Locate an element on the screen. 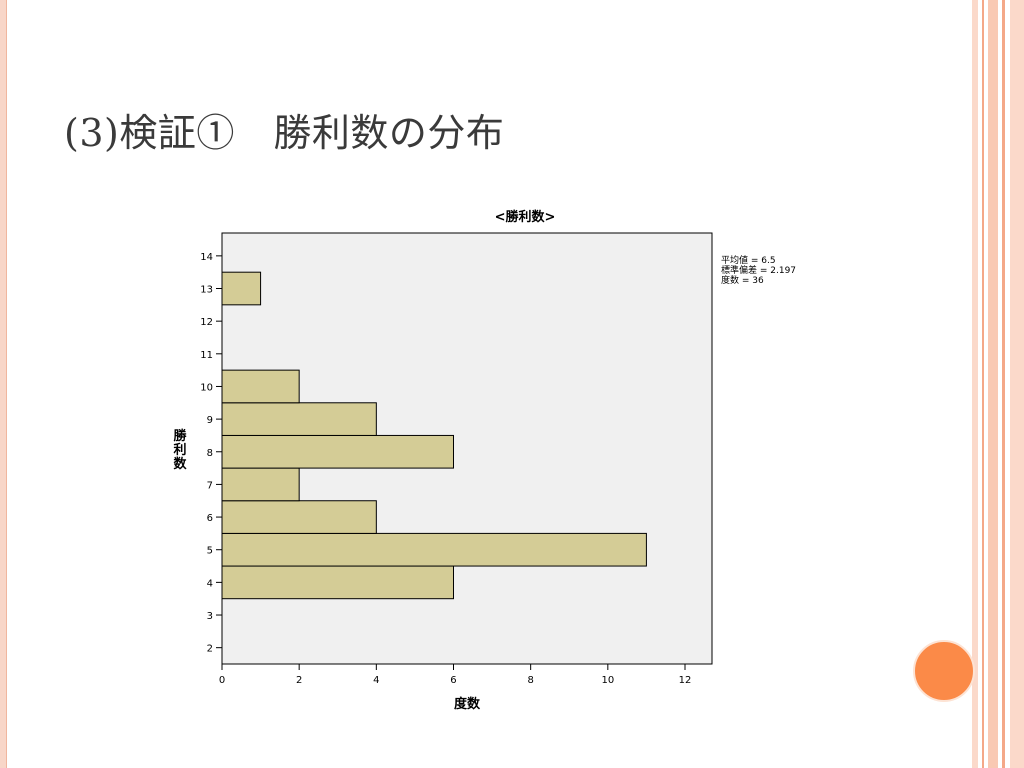 The width and height of the screenshot is (1024, 768). x-axis: 0 2 4 6 8 10 12 is located at coordinates (455, 675).